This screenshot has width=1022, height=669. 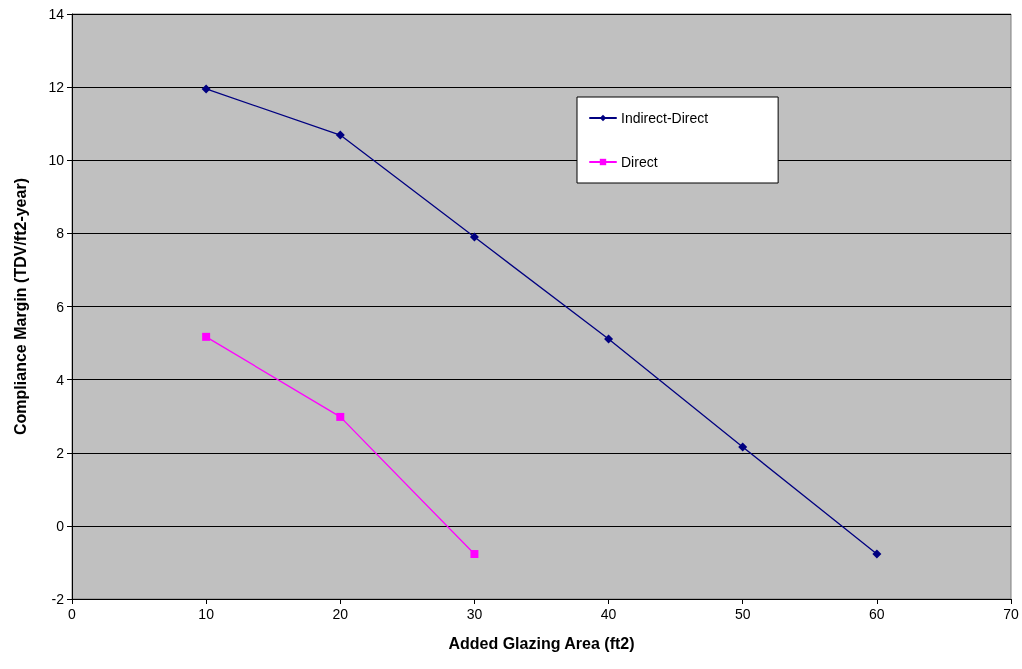 What do you see at coordinates (56, 160) in the screenshot?
I see `y-tick-label: 10` at bounding box center [56, 160].